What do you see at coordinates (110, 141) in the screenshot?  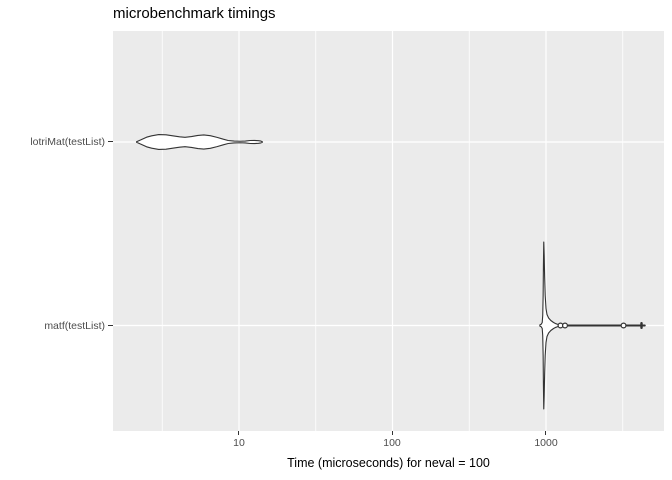 I see `y-tick-mark-lotrimat` at bounding box center [110, 141].